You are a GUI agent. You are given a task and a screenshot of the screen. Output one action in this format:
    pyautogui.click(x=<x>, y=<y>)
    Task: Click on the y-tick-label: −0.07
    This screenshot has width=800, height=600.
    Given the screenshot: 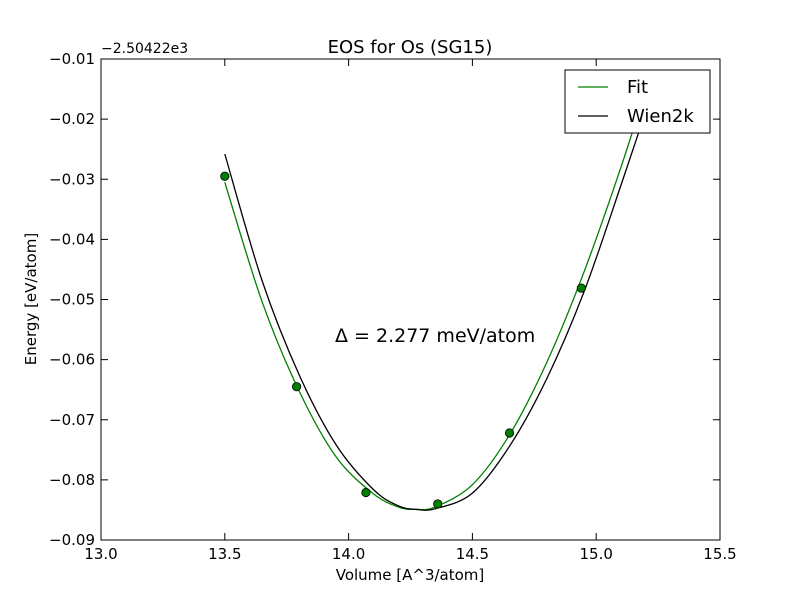 What is the action you would take?
    pyautogui.click(x=72, y=420)
    